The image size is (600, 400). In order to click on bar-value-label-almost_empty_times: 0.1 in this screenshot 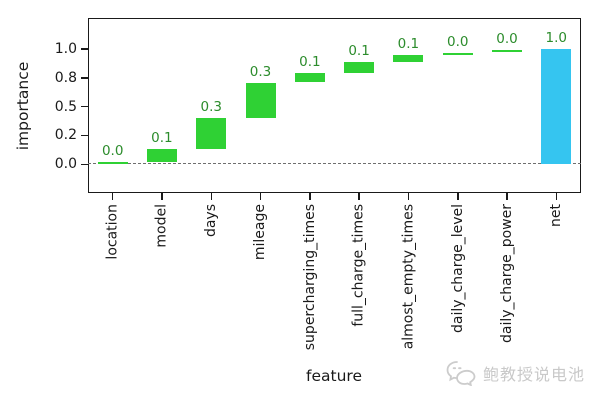, I will do `click(408, 43)`.